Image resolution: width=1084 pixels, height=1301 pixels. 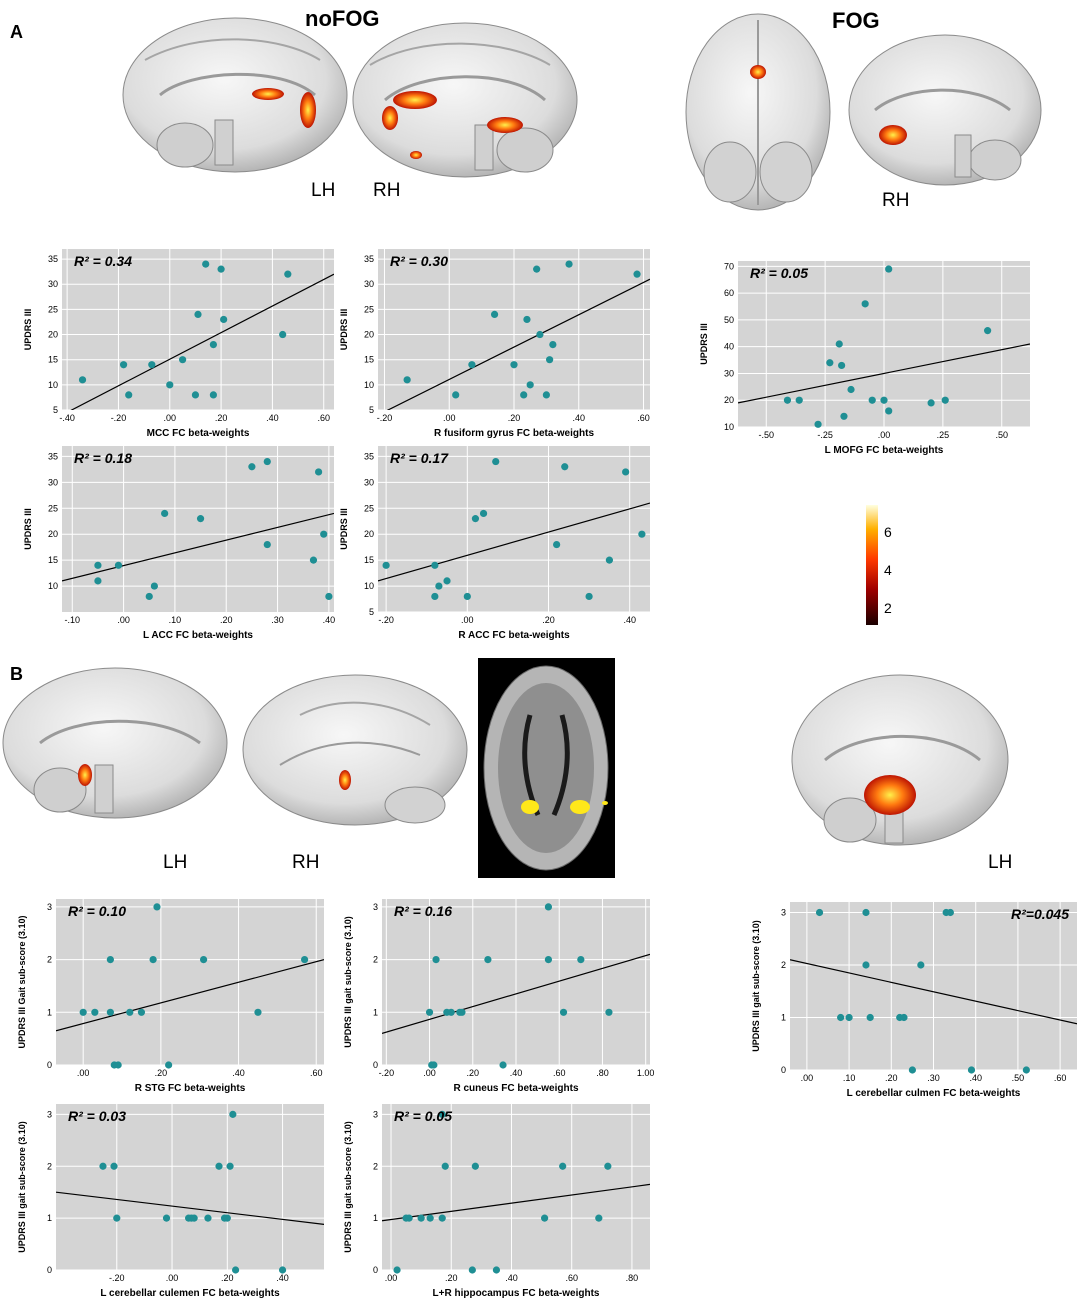 What do you see at coordinates (465, 100) in the screenshot?
I see `brain-medial-rh` at bounding box center [465, 100].